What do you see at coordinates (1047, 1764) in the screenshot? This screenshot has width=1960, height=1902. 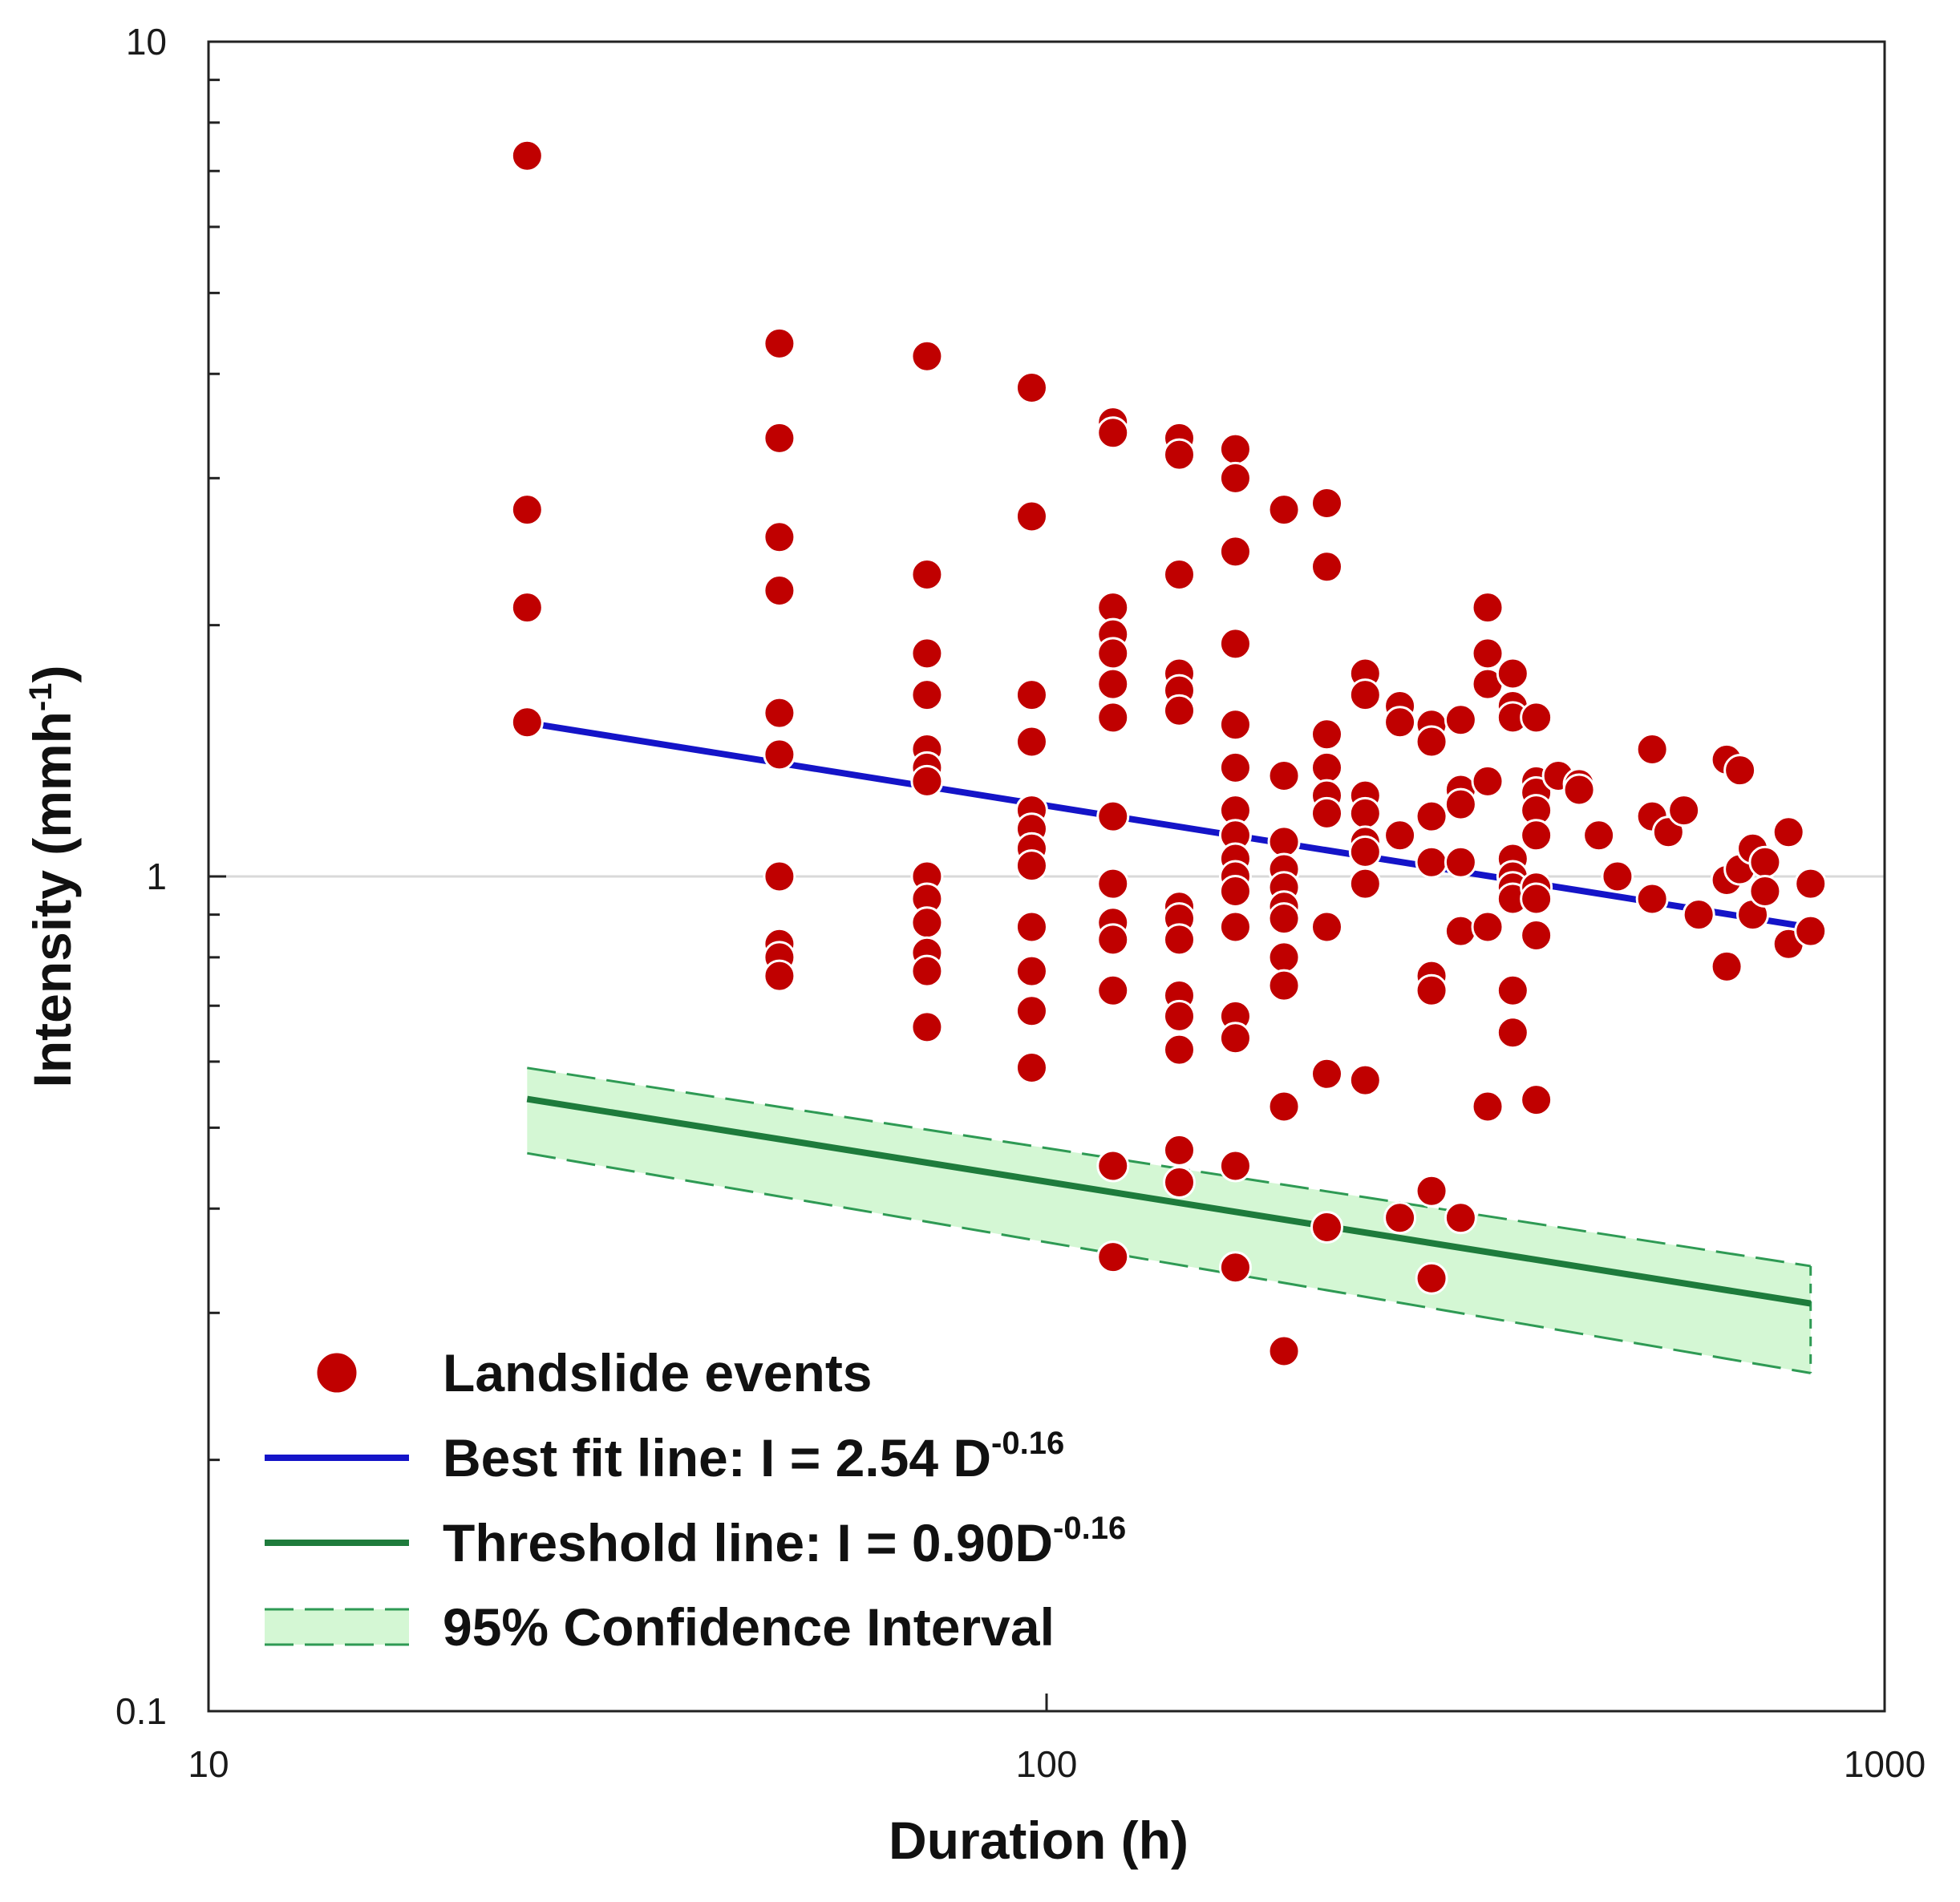 I see `x-tick-label: 100` at bounding box center [1047, 1764].